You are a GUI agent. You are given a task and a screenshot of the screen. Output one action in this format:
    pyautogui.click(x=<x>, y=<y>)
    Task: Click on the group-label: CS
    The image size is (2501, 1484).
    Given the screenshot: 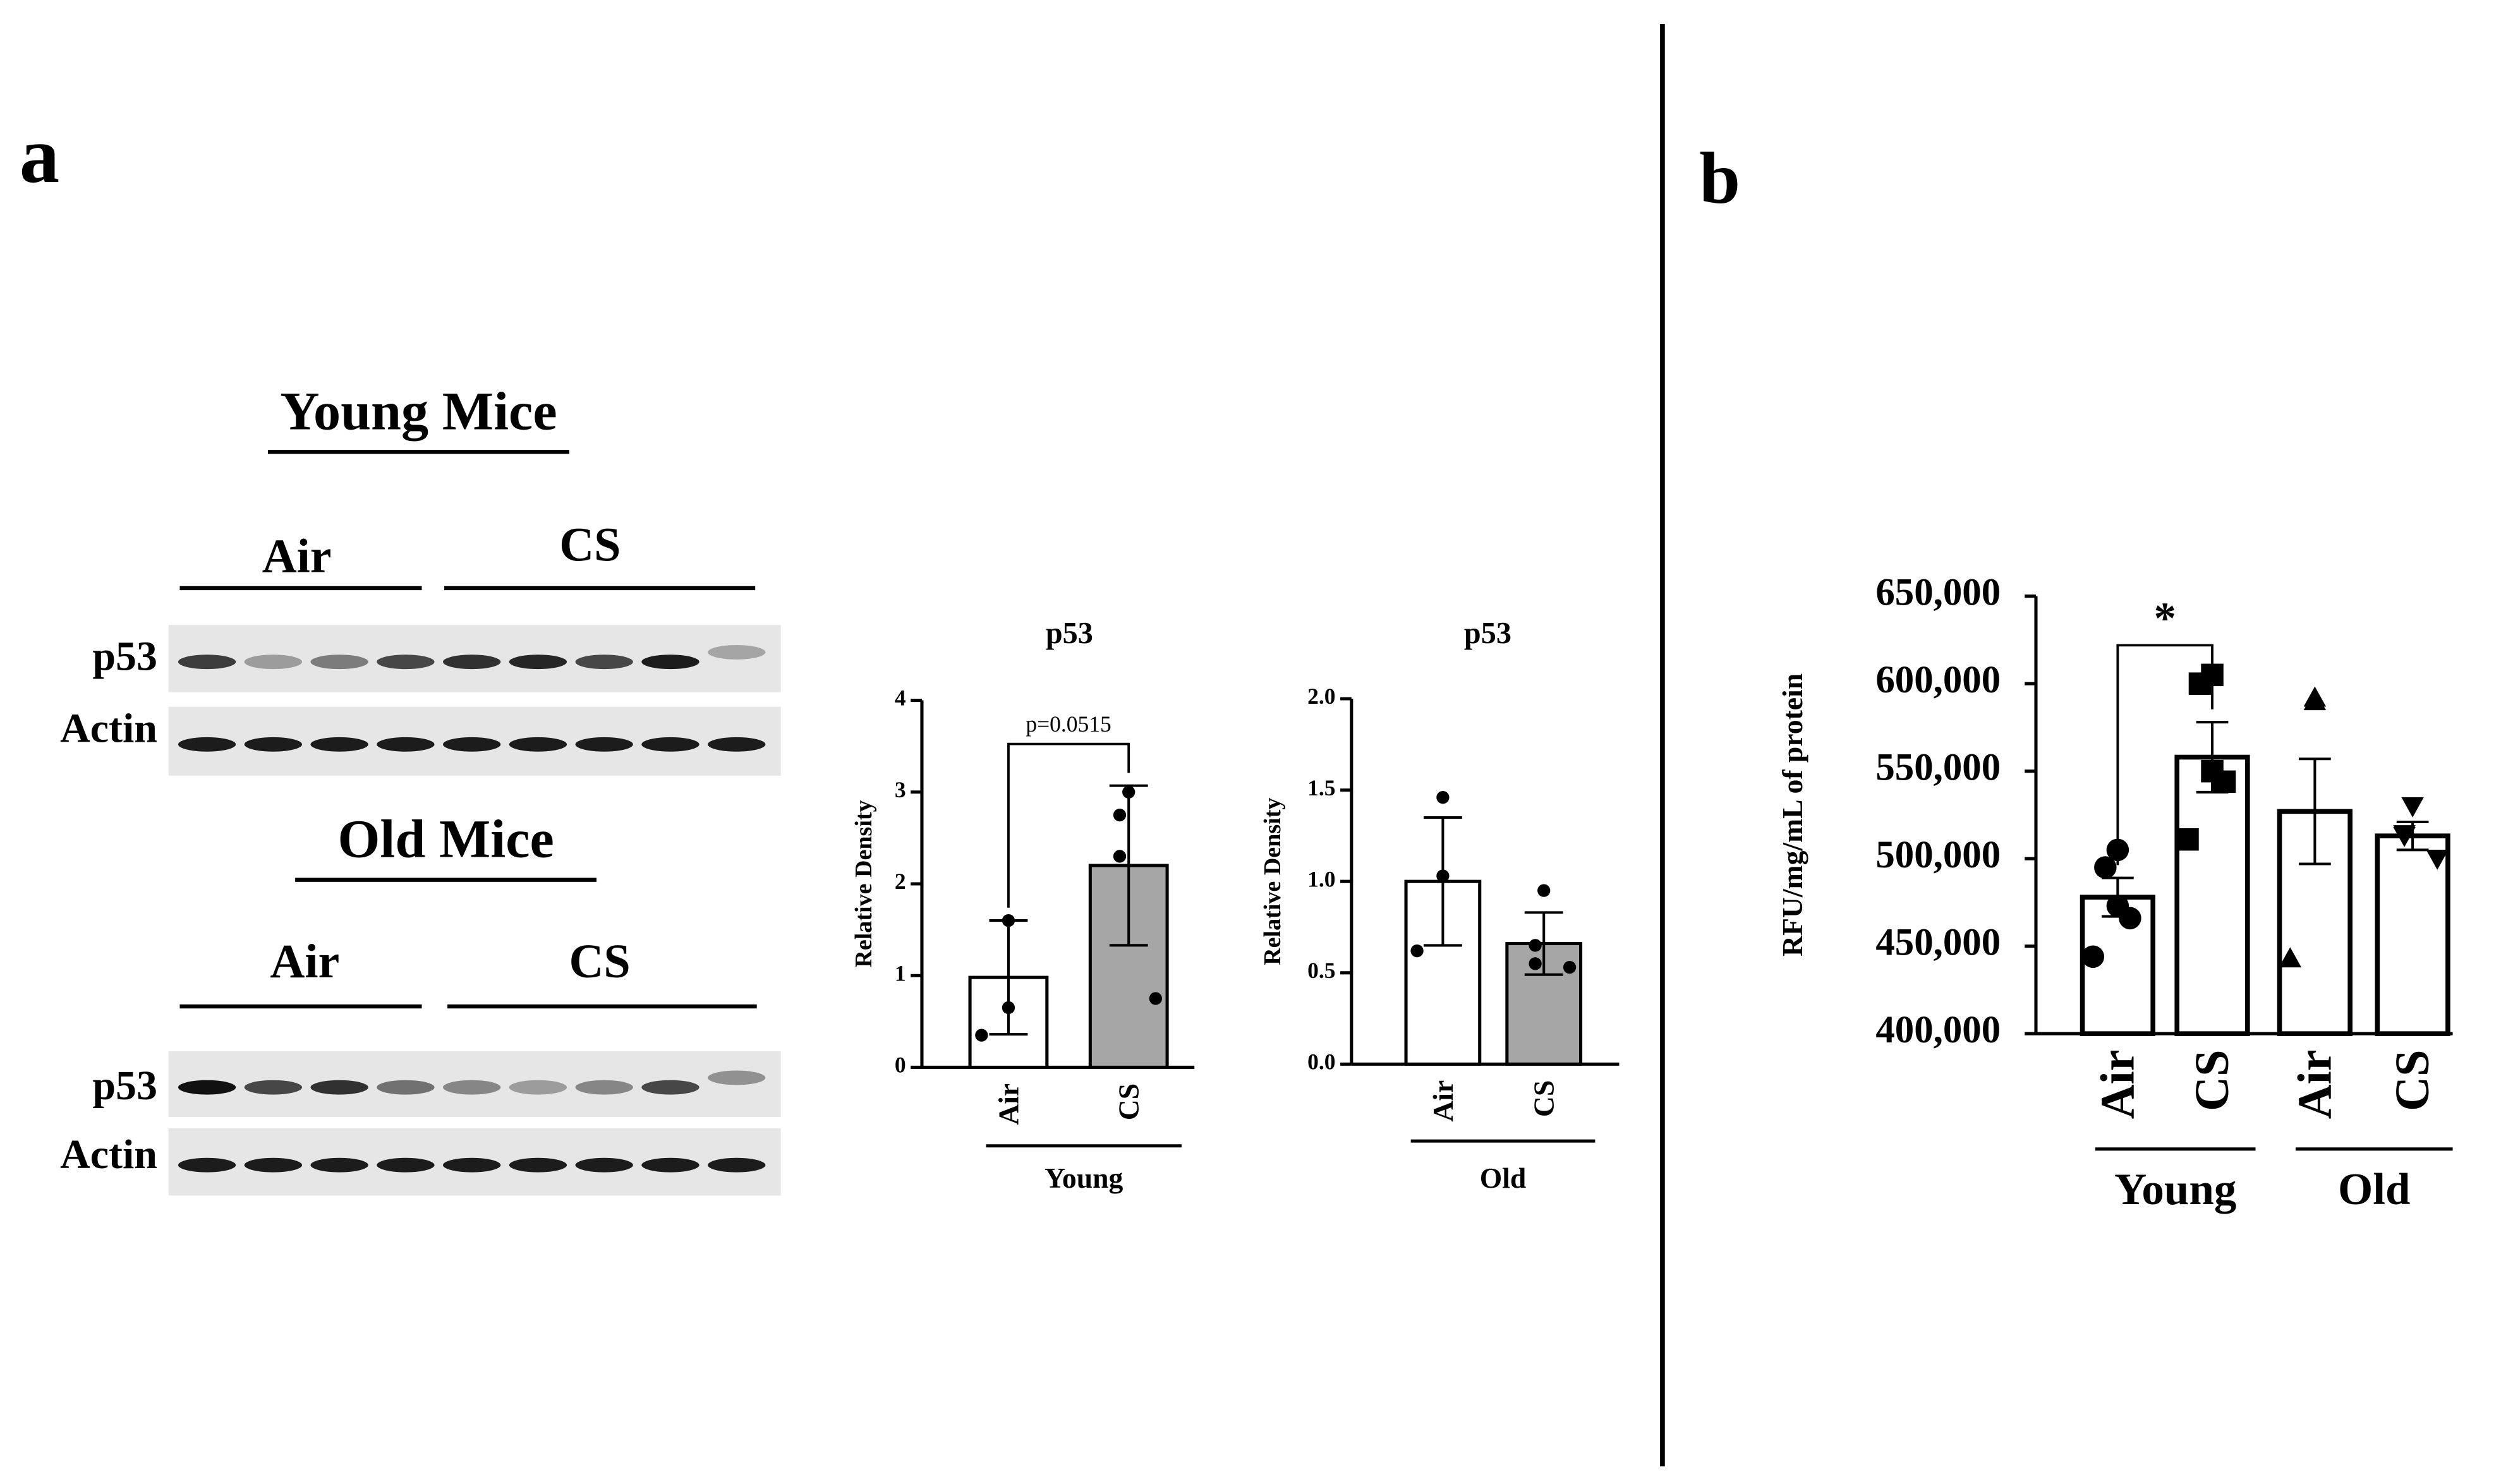 What is the action you would take?
    pyautogui.click(x=590, y=545)
    